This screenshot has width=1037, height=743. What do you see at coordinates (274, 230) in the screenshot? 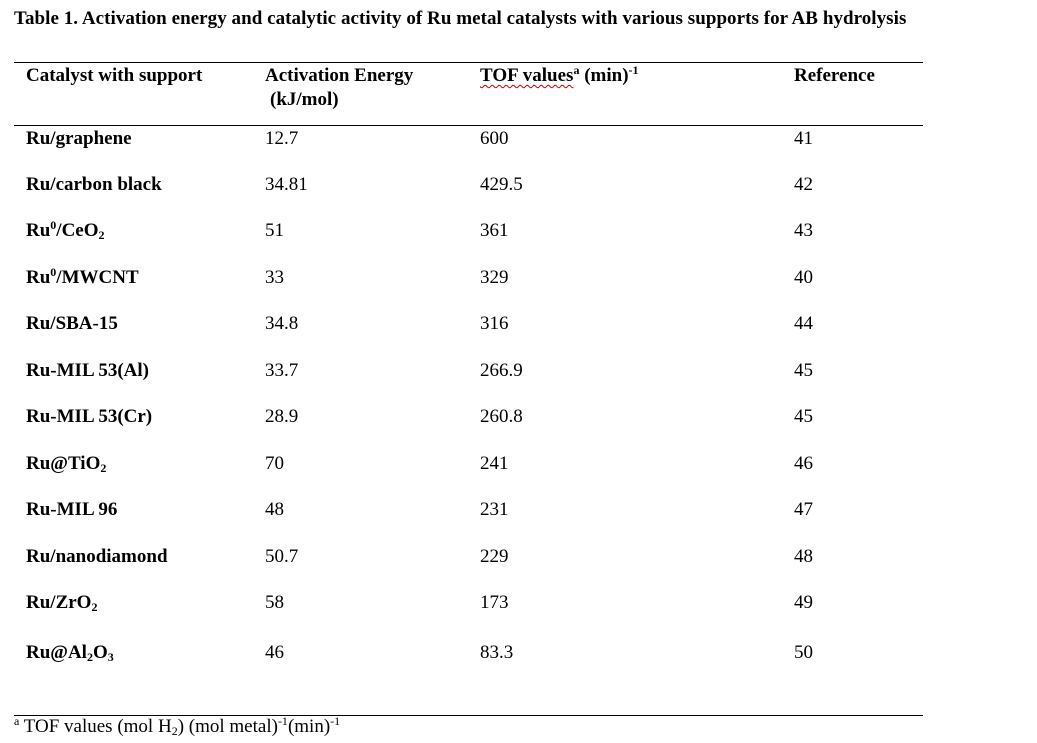
I see `activation-energy-cell: 51` at bounding box center [274, 230].